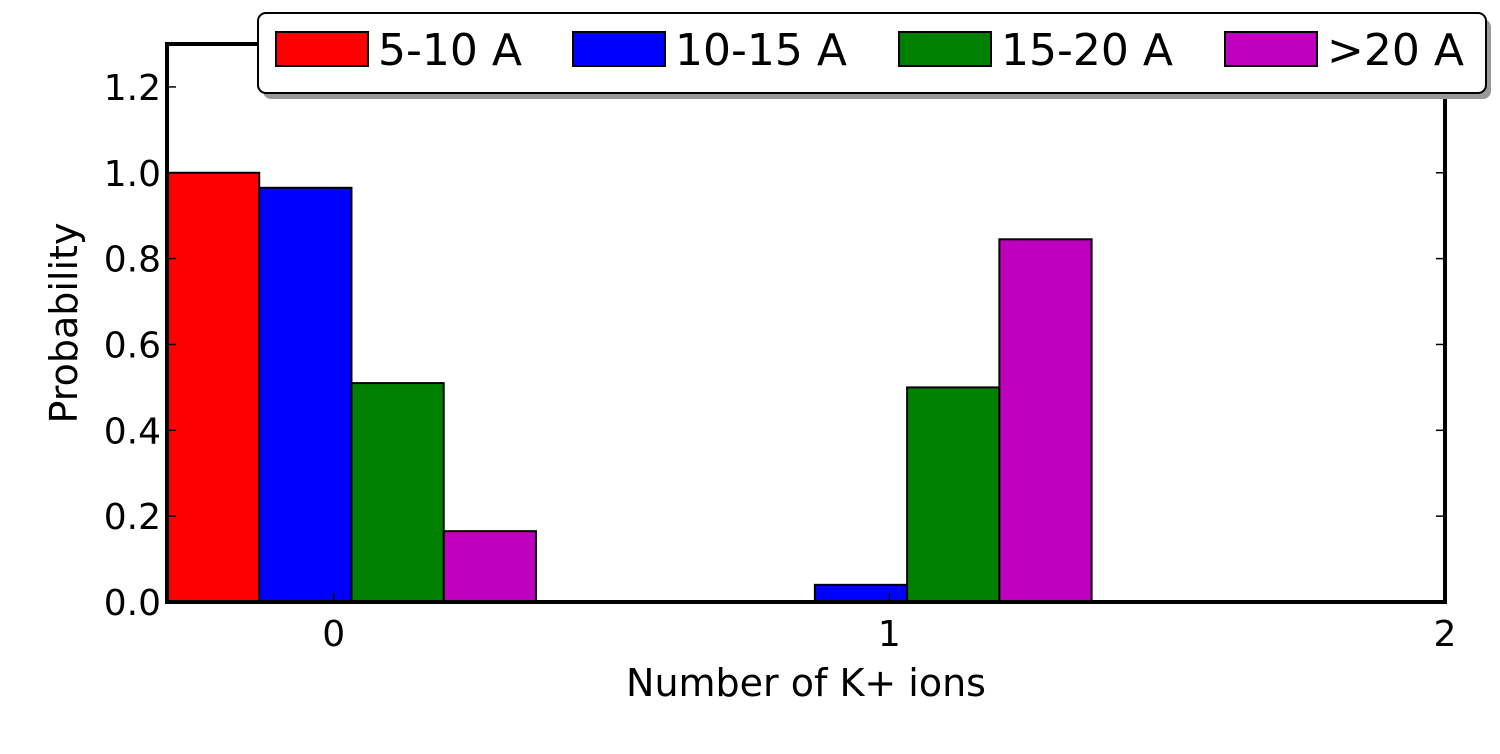 The height and width of the screenshot is (754, 1500). I want to click on x-tick-label: 0, so click(333, 634).